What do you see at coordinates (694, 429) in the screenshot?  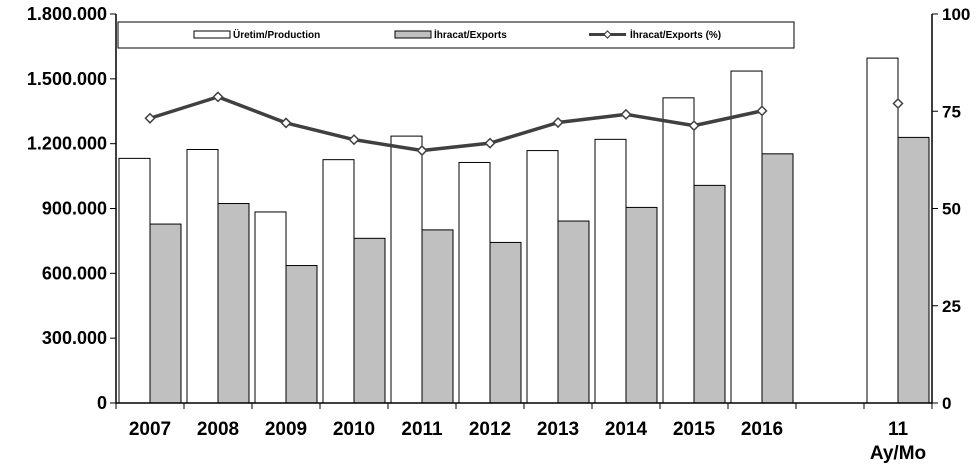 I see `x-tick-label: 2015` at bounding box center [694, 429].